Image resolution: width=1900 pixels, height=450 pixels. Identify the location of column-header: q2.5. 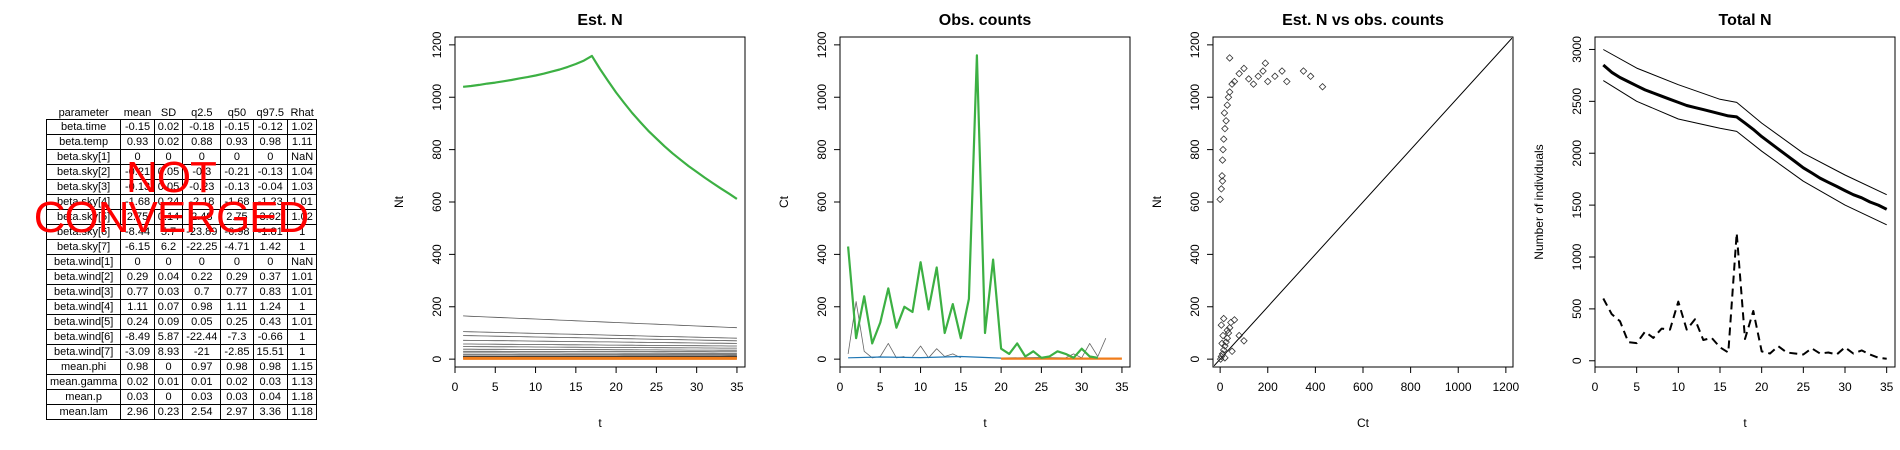
(202, 112).